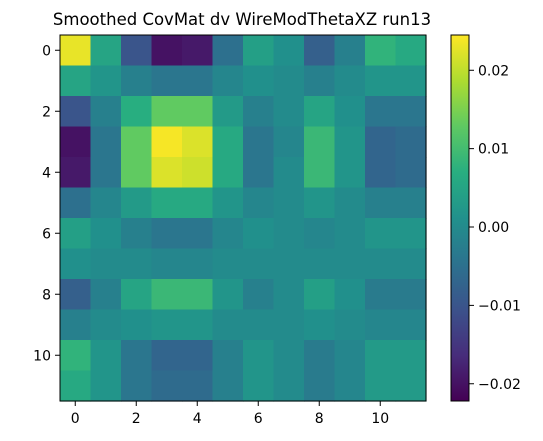 This screenshot has width=543, height=441. I want to click on y-tick-label: 0, so click(46, 51).